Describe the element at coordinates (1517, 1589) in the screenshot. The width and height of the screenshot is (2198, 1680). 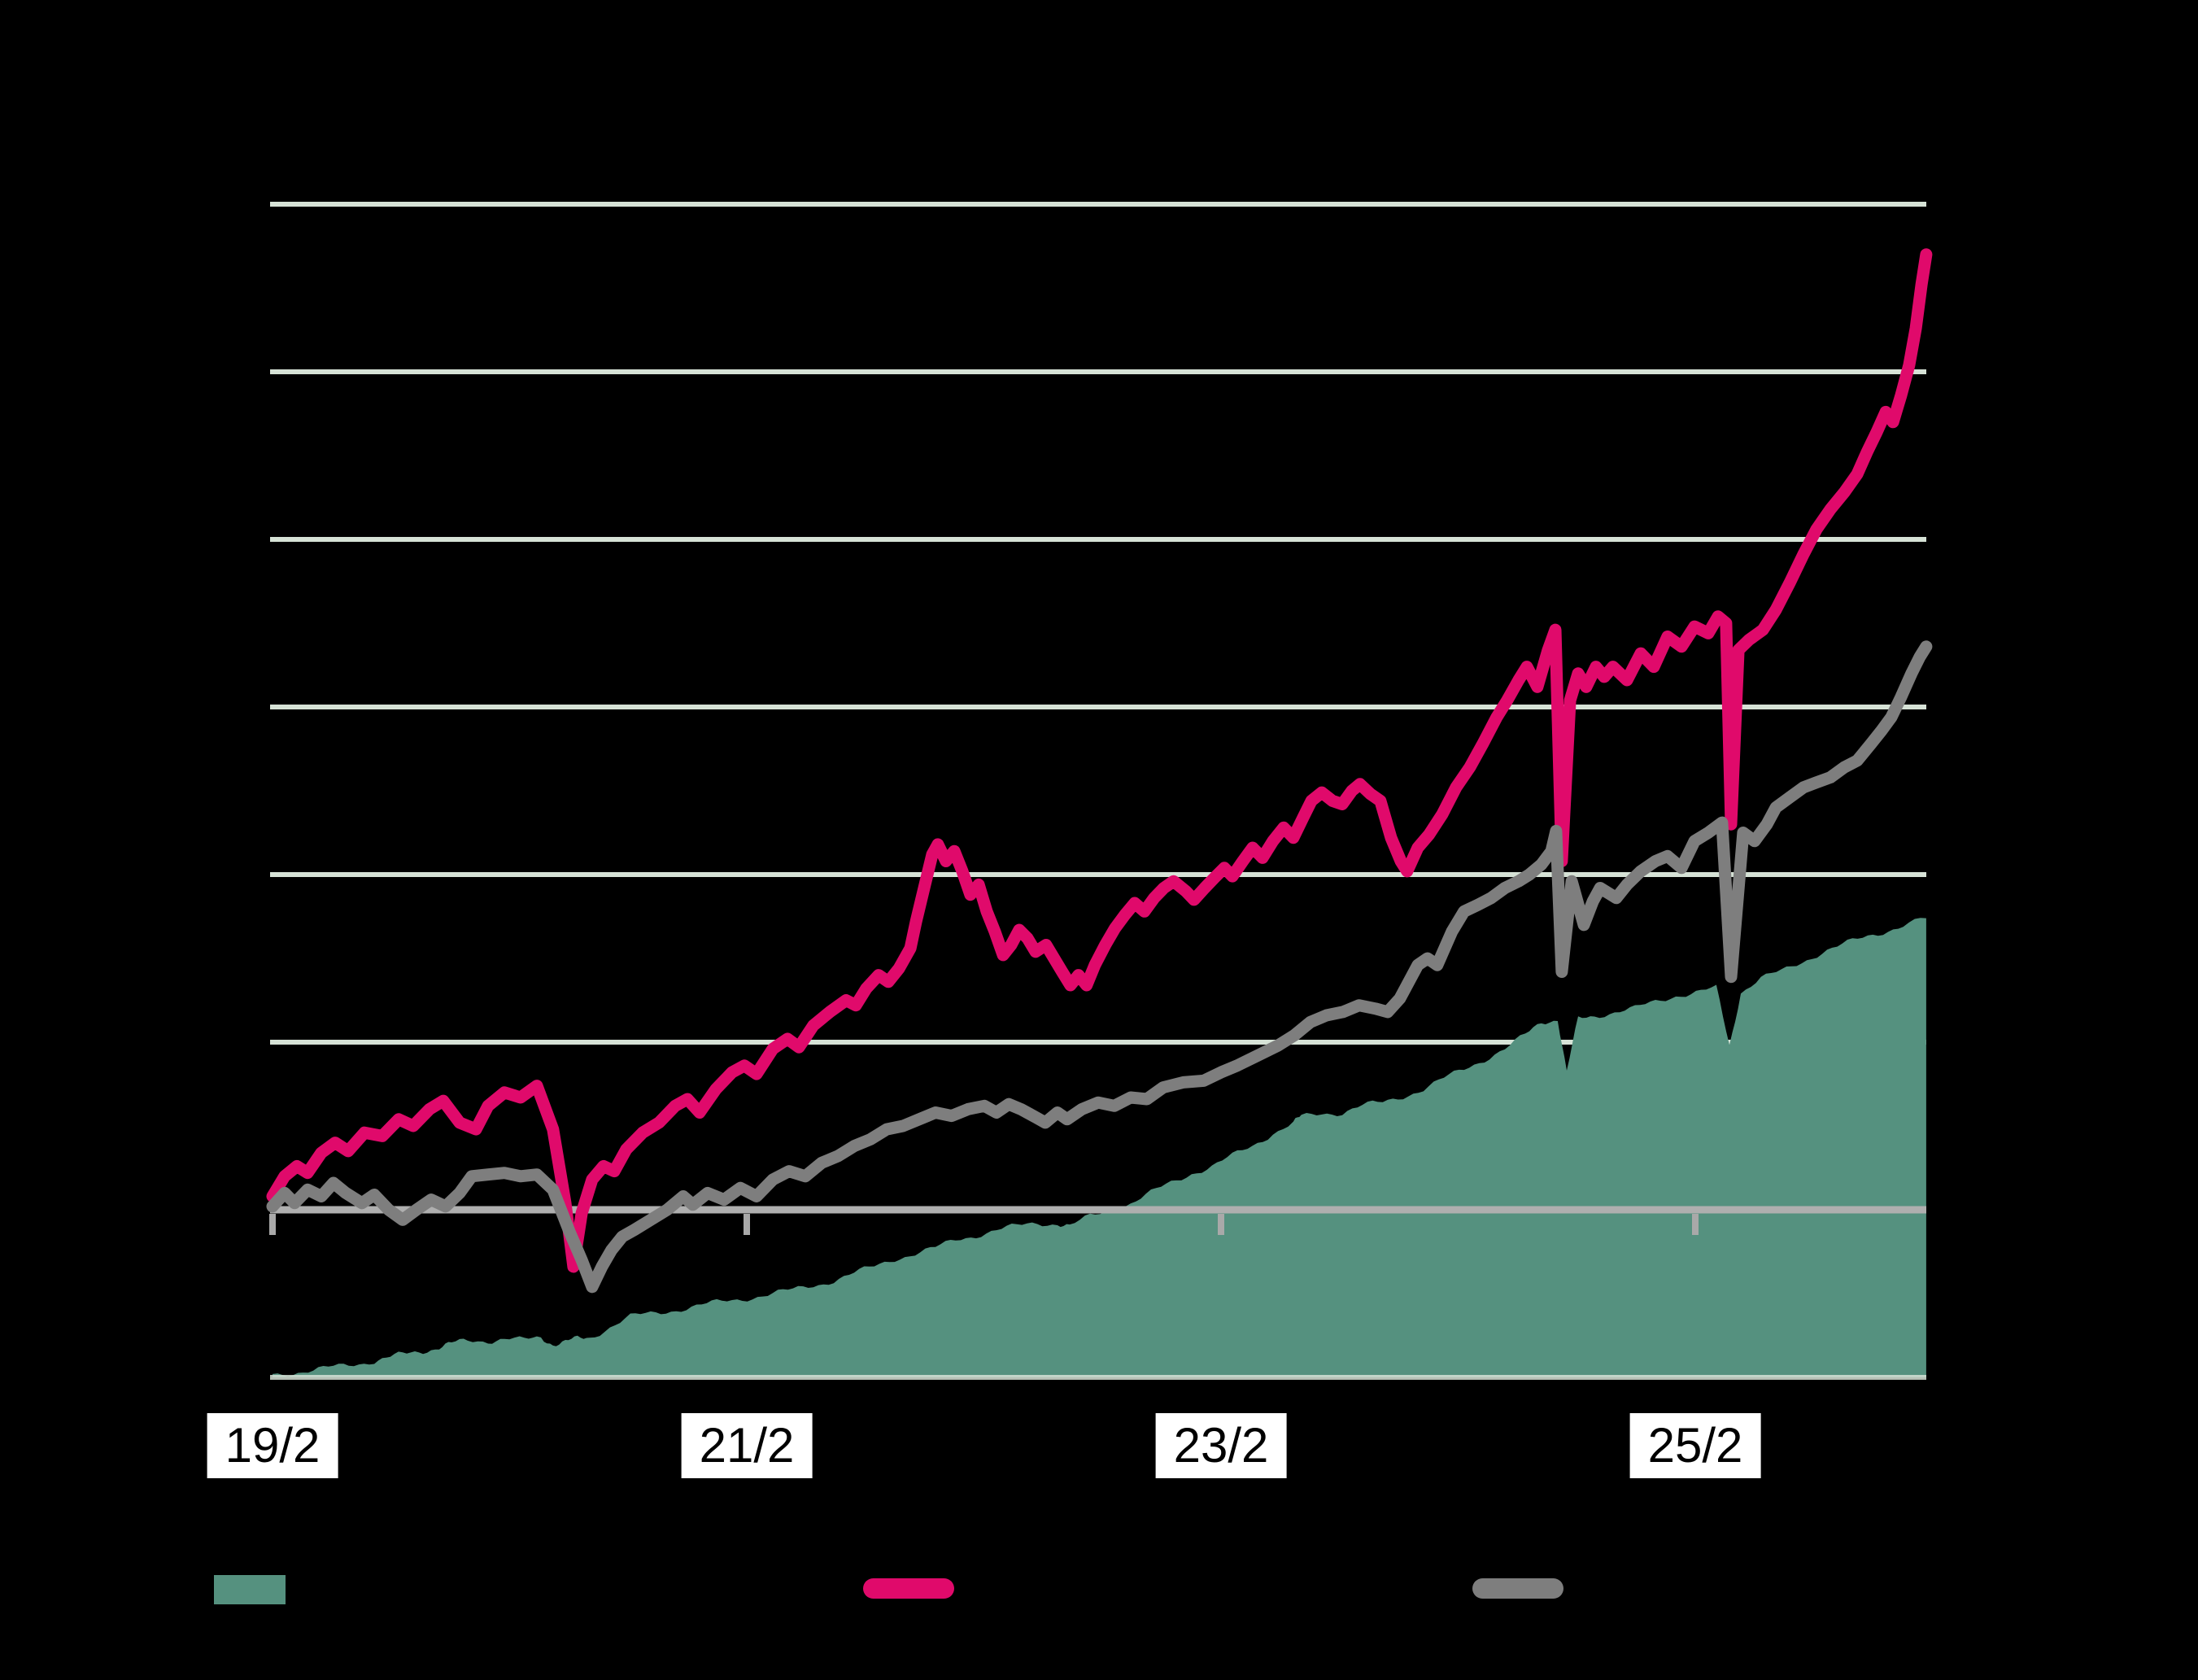
I see `line-series-2-swatch-icon` at that location.